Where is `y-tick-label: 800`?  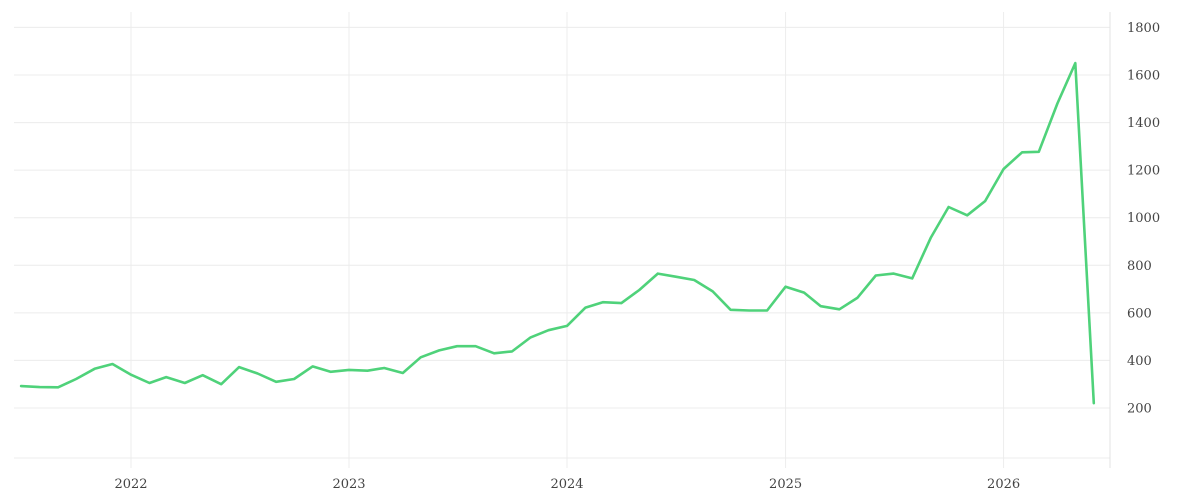 y-tick-label: 800 is located at coordinates (1139, 266).